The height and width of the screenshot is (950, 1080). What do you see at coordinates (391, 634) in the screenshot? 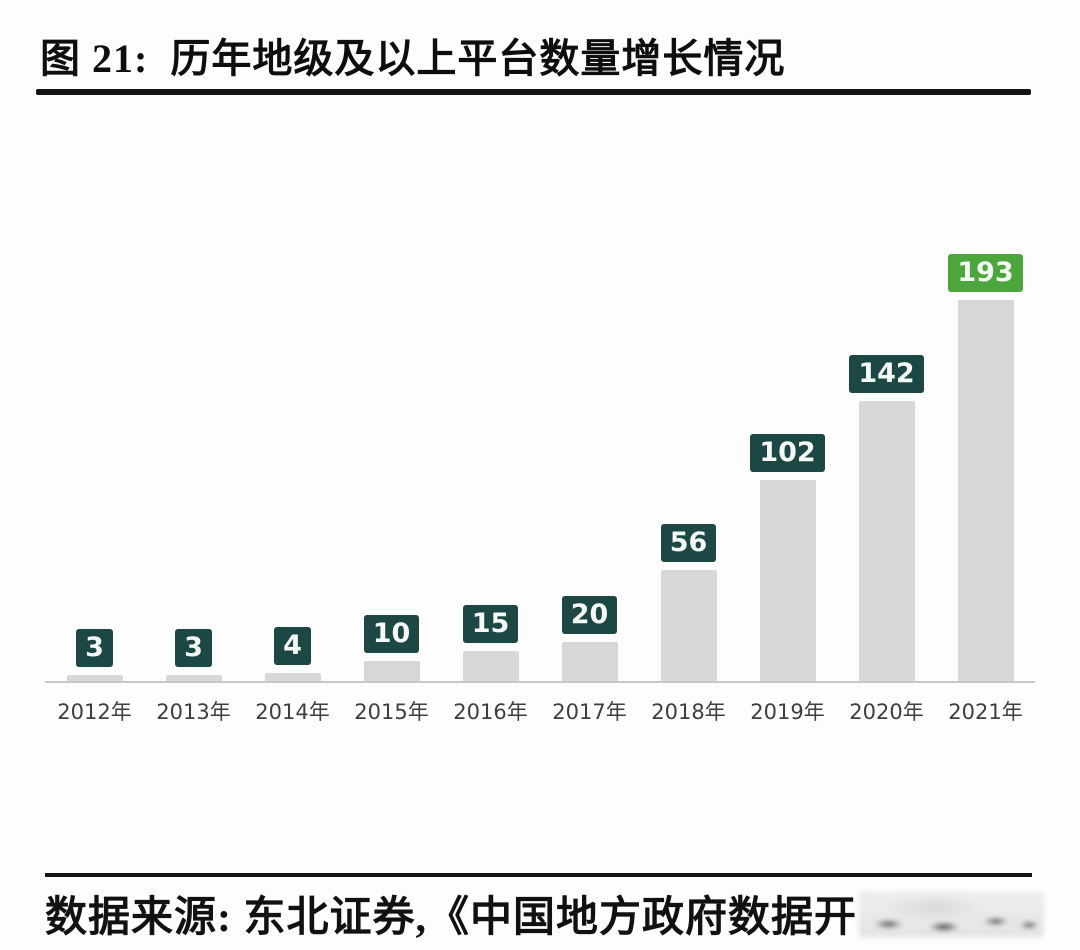
I see `value-label: 10` at bounding box center [391, 634].